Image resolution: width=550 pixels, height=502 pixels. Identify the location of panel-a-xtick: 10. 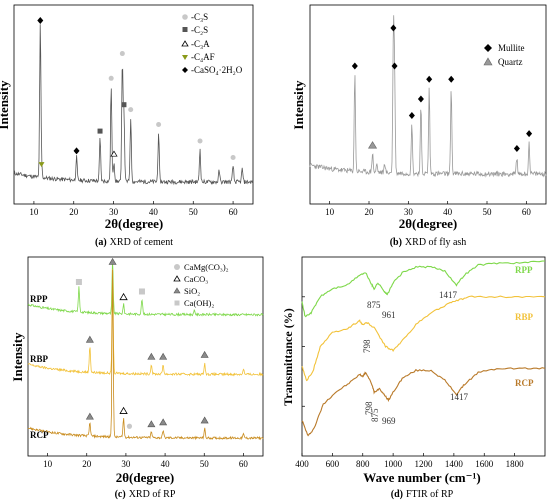
(34, 212).